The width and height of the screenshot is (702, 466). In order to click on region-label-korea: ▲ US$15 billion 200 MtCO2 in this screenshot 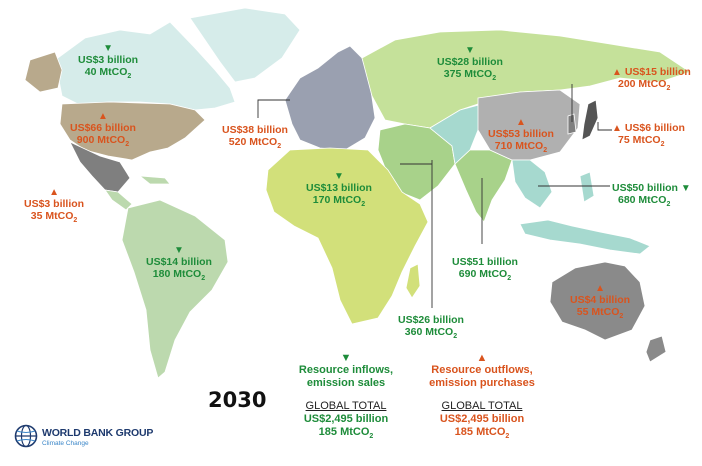, I will do `click(651, 79)`.